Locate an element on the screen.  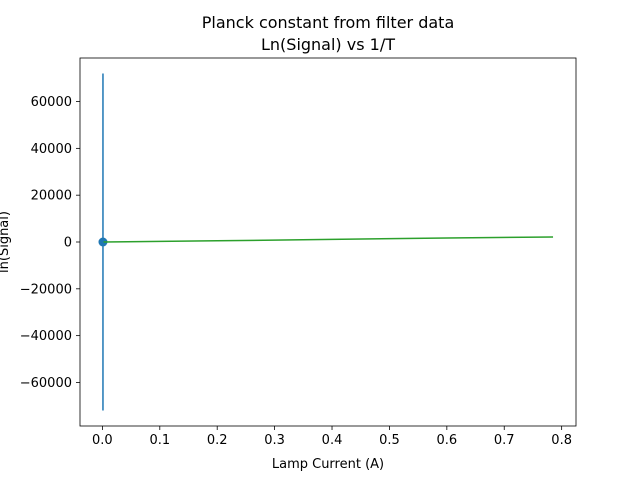
fit-line is located at coordinates (328, 239).